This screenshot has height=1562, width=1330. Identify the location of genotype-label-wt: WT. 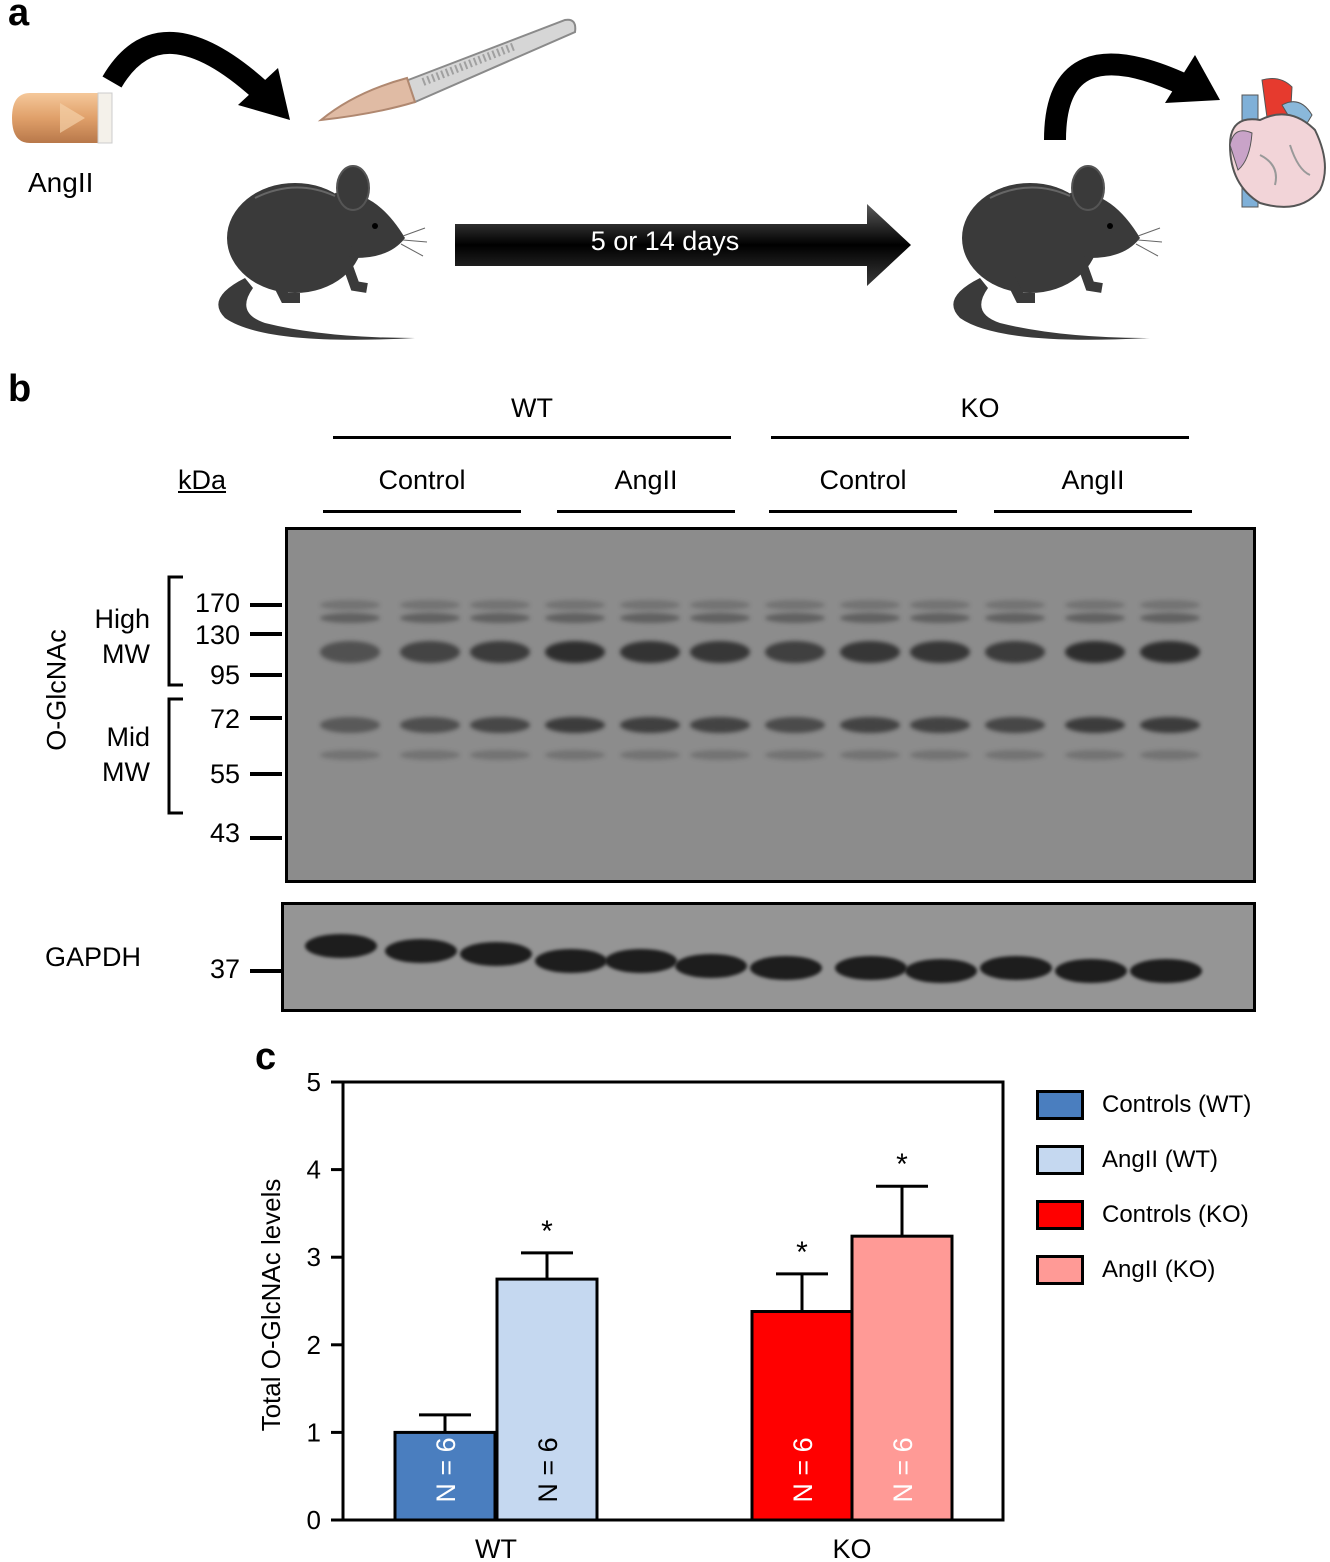
(532, 408).